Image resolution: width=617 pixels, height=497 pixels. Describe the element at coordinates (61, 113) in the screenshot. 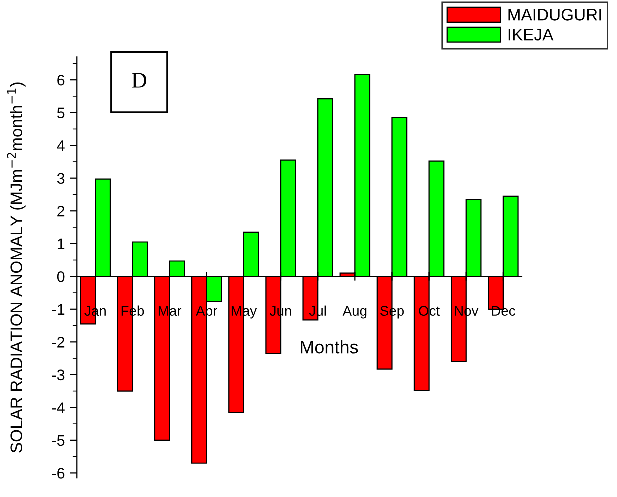

I see `y-tick-label: 5` at that location.